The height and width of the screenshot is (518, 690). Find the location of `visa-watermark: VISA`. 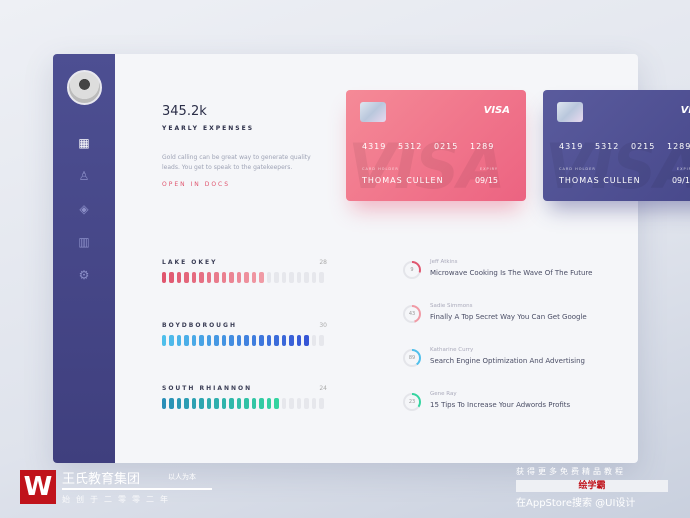

visa-watermark: VISA is located at coordinates (427, 165).